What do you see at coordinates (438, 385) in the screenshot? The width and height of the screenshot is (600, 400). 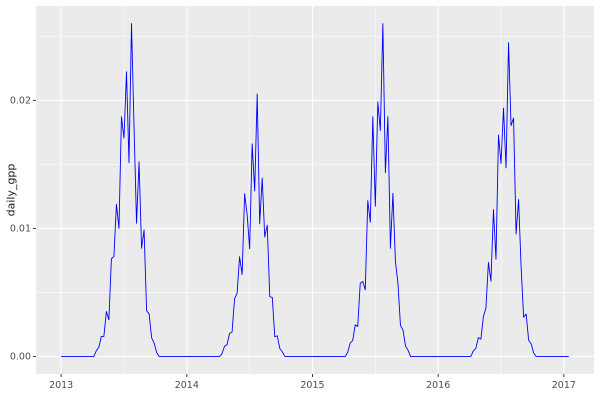 I see `x-tick-label: 2016` at bounding box center [438, 385].